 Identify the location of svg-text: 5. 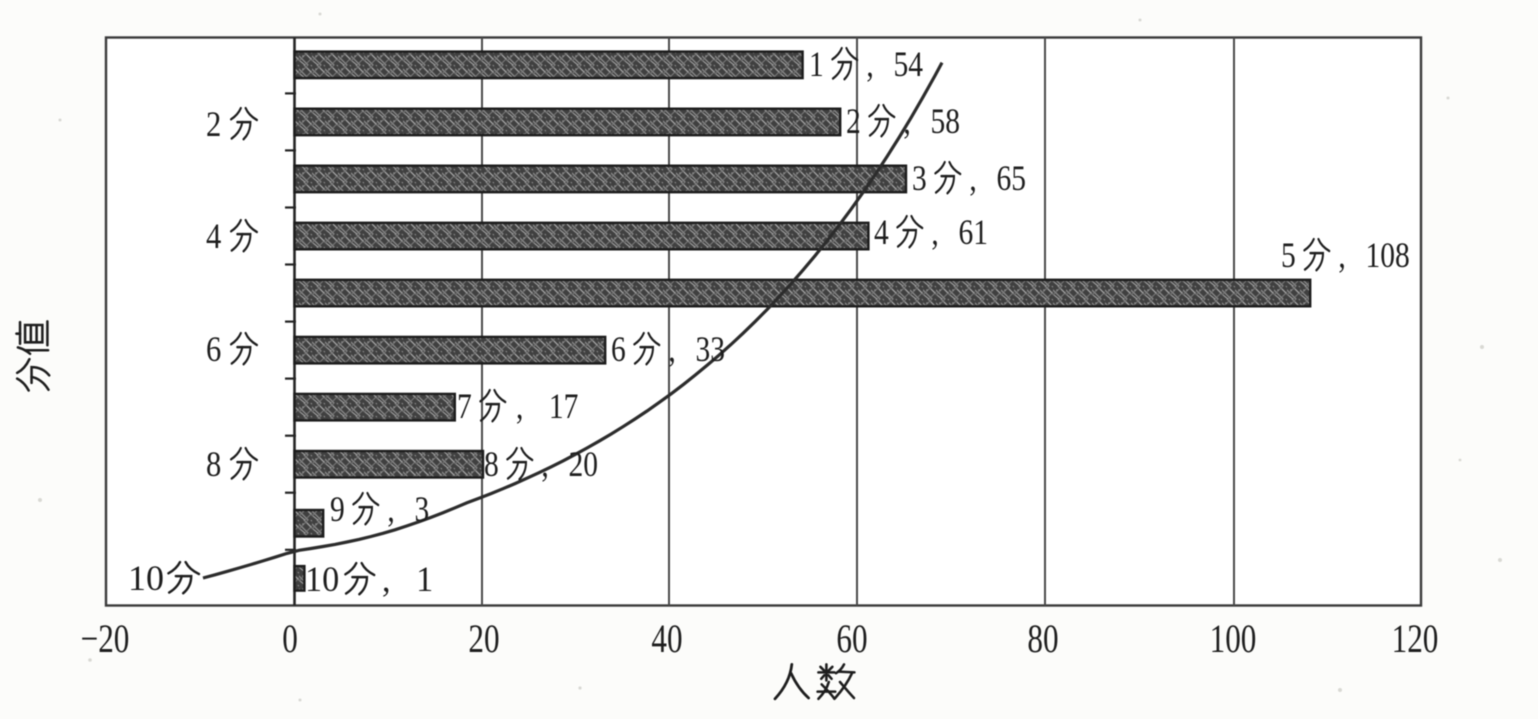
(1288, 255).